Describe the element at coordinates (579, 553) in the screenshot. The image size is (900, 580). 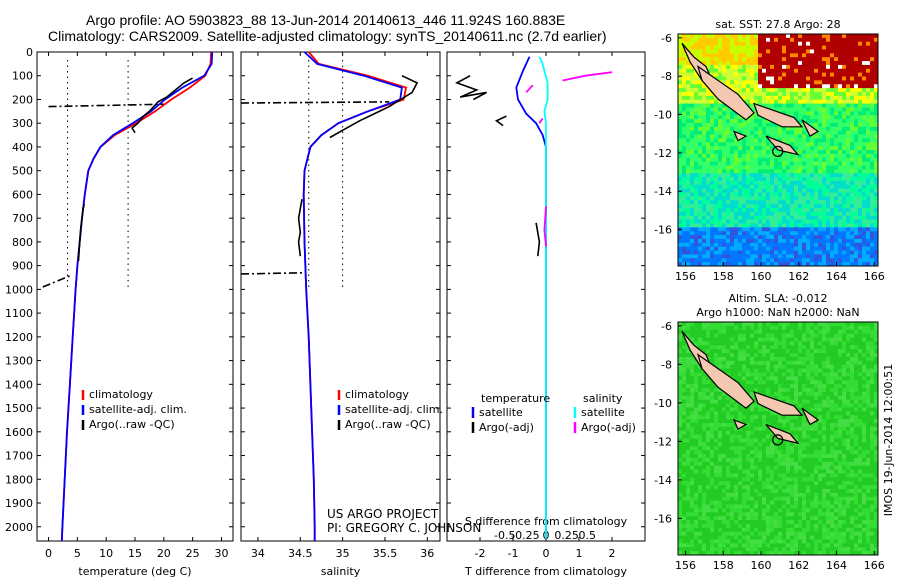
I see `x-tick-label: 1` at that location.